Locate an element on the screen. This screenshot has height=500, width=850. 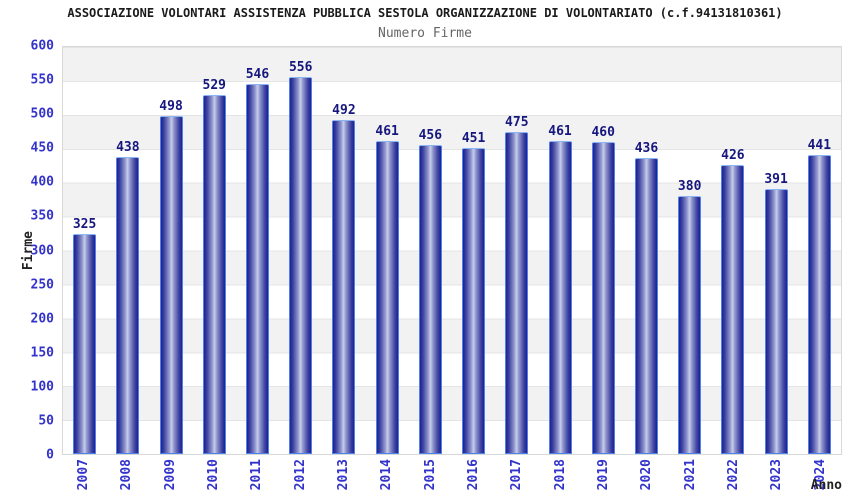
x-tick-label-2011: 2011 is located at coordinates (257, 475).